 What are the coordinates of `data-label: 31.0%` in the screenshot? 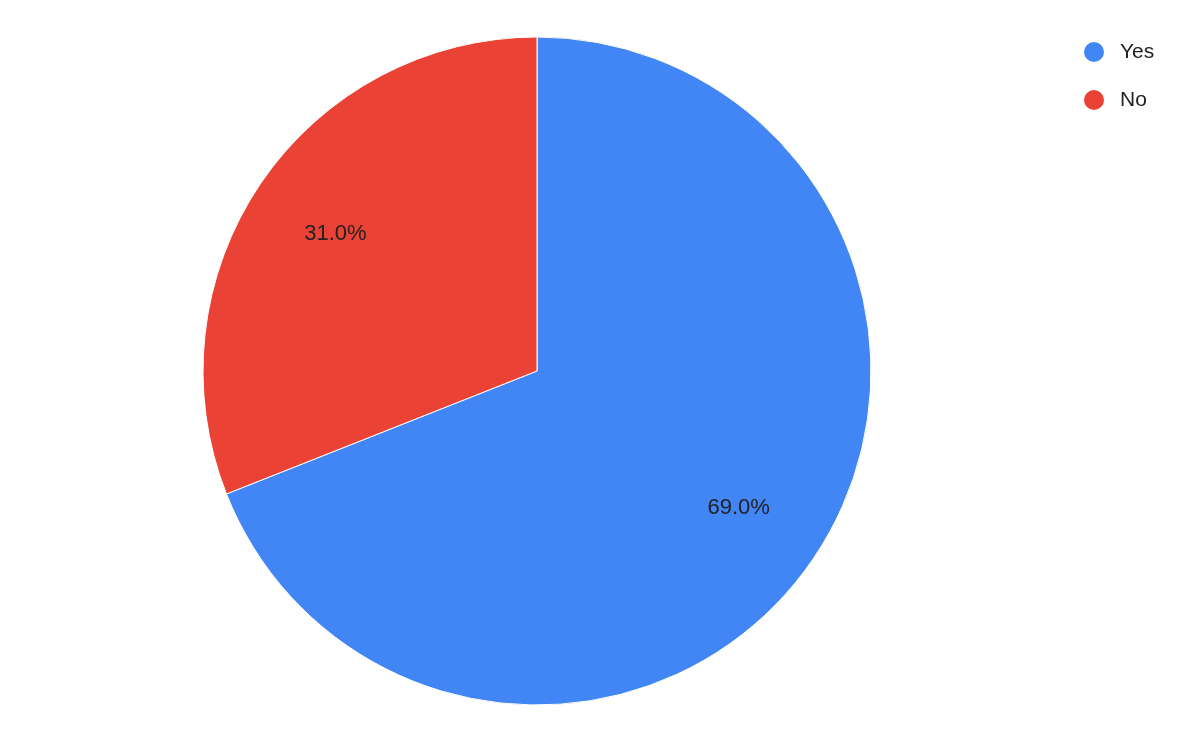 It's located at (335, 232).